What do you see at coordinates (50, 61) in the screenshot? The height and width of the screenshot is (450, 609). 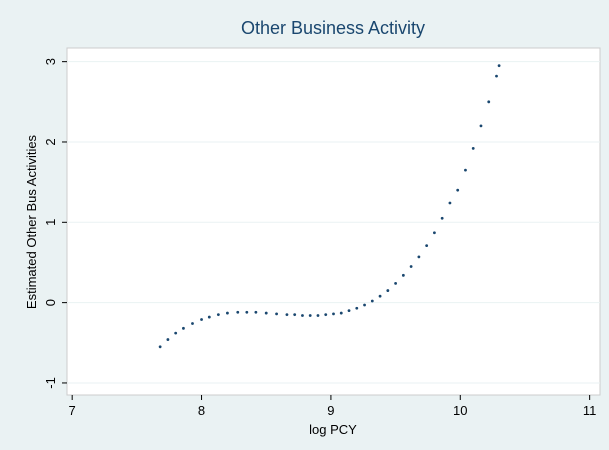 I see `y-tick-label: 3` at bounding box center [50, 61].